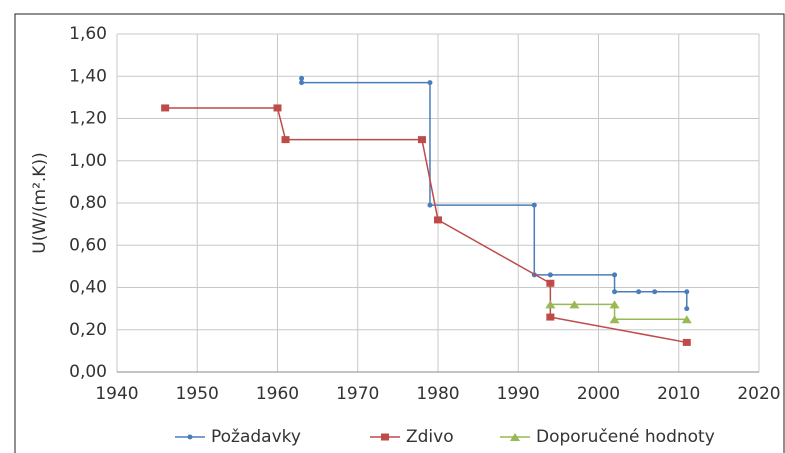  Describe the element at coordinates (88, 330) in the screenshot. I see `y-tick-label: 0,20` at that location.